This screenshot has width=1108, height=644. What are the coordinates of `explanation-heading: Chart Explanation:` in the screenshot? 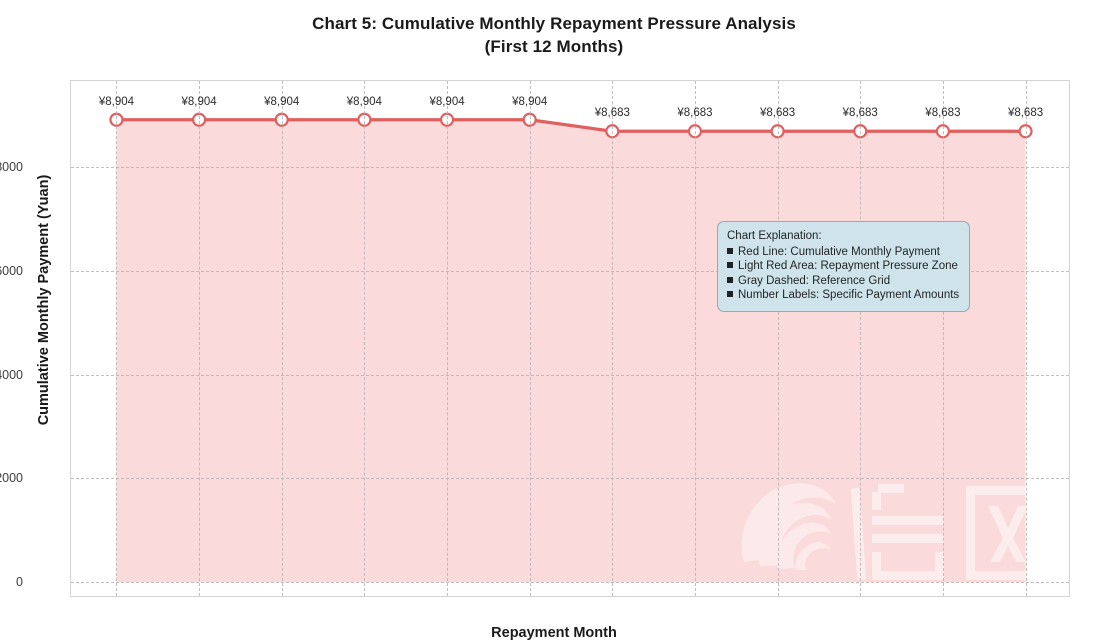 It's located at (774, 236).